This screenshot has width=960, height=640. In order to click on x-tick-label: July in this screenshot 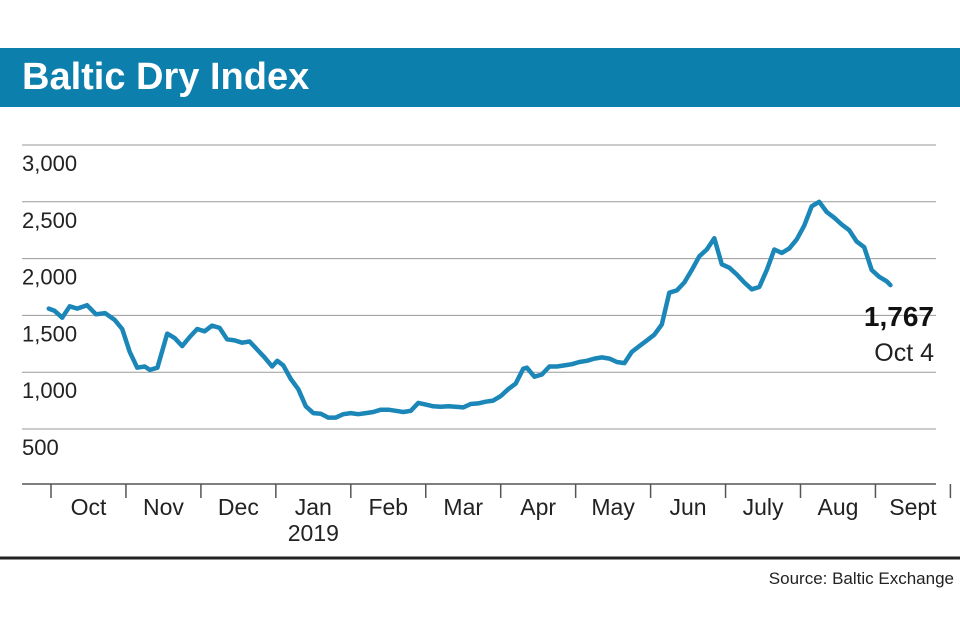, I will do `click(763, 507)`.